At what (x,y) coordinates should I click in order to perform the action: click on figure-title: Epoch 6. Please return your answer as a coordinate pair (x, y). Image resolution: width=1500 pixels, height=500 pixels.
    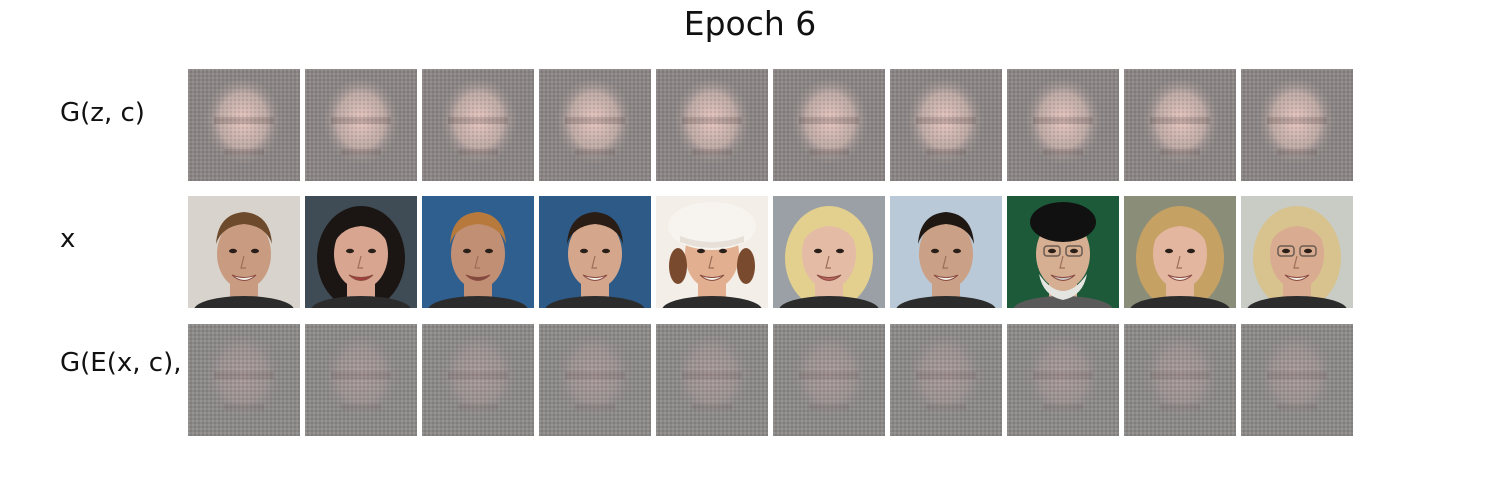
    Looking at the image, I should click on (750, 23).